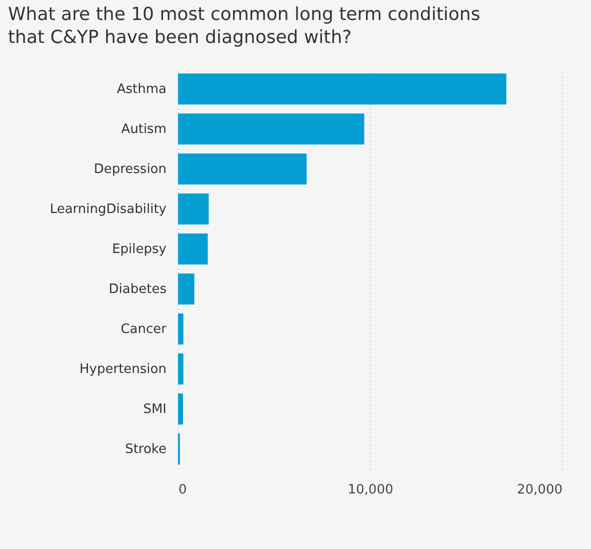 This screenshot has width=591, height=549. What do you see at coordinates (539, 490) in the screenshot?
I see `x-tick-label: 20,000` at bounding box center [539, 490].